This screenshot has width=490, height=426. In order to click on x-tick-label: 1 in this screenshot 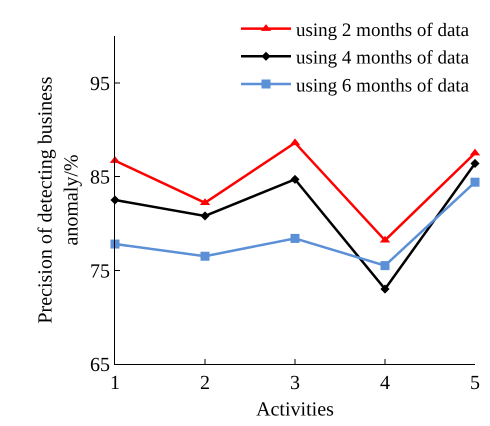, I will do `click(115, 383)`.